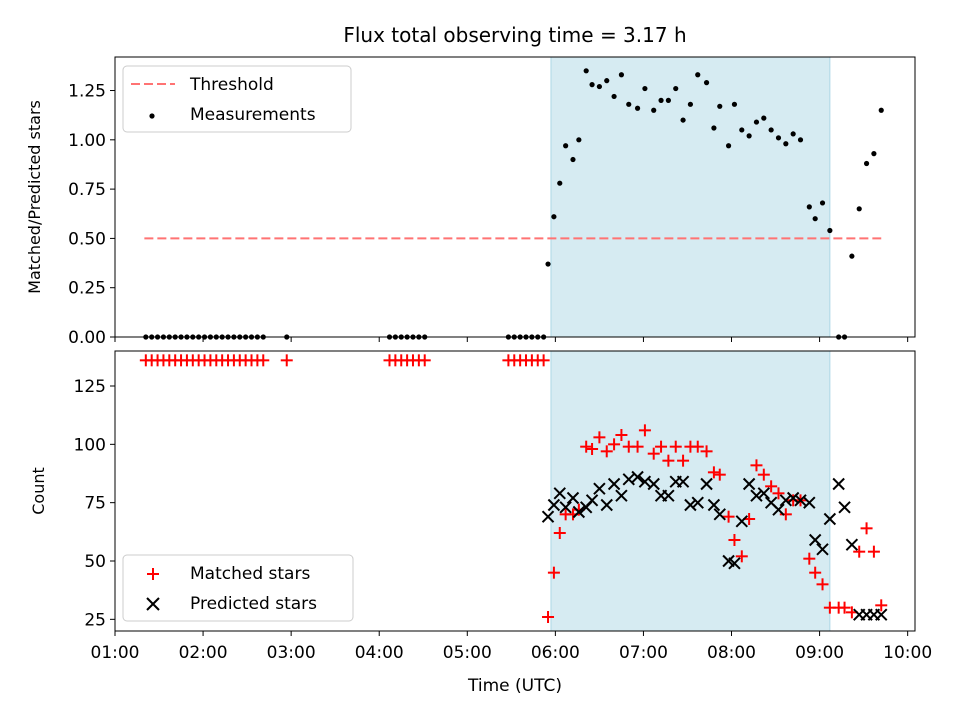 The width and height of the screenshot is (960, 720). Describe the element at coordinates (467, 653) in the screenshot. I see `x-tick-label: 05:00` at that location.